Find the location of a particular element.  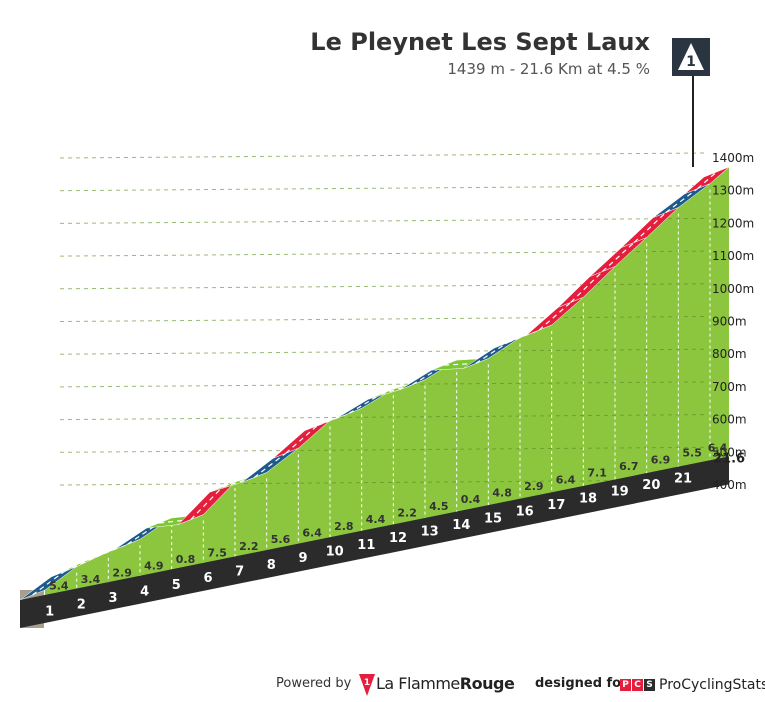

y-tick-label: 1000m is located at coordinates (733, 289).